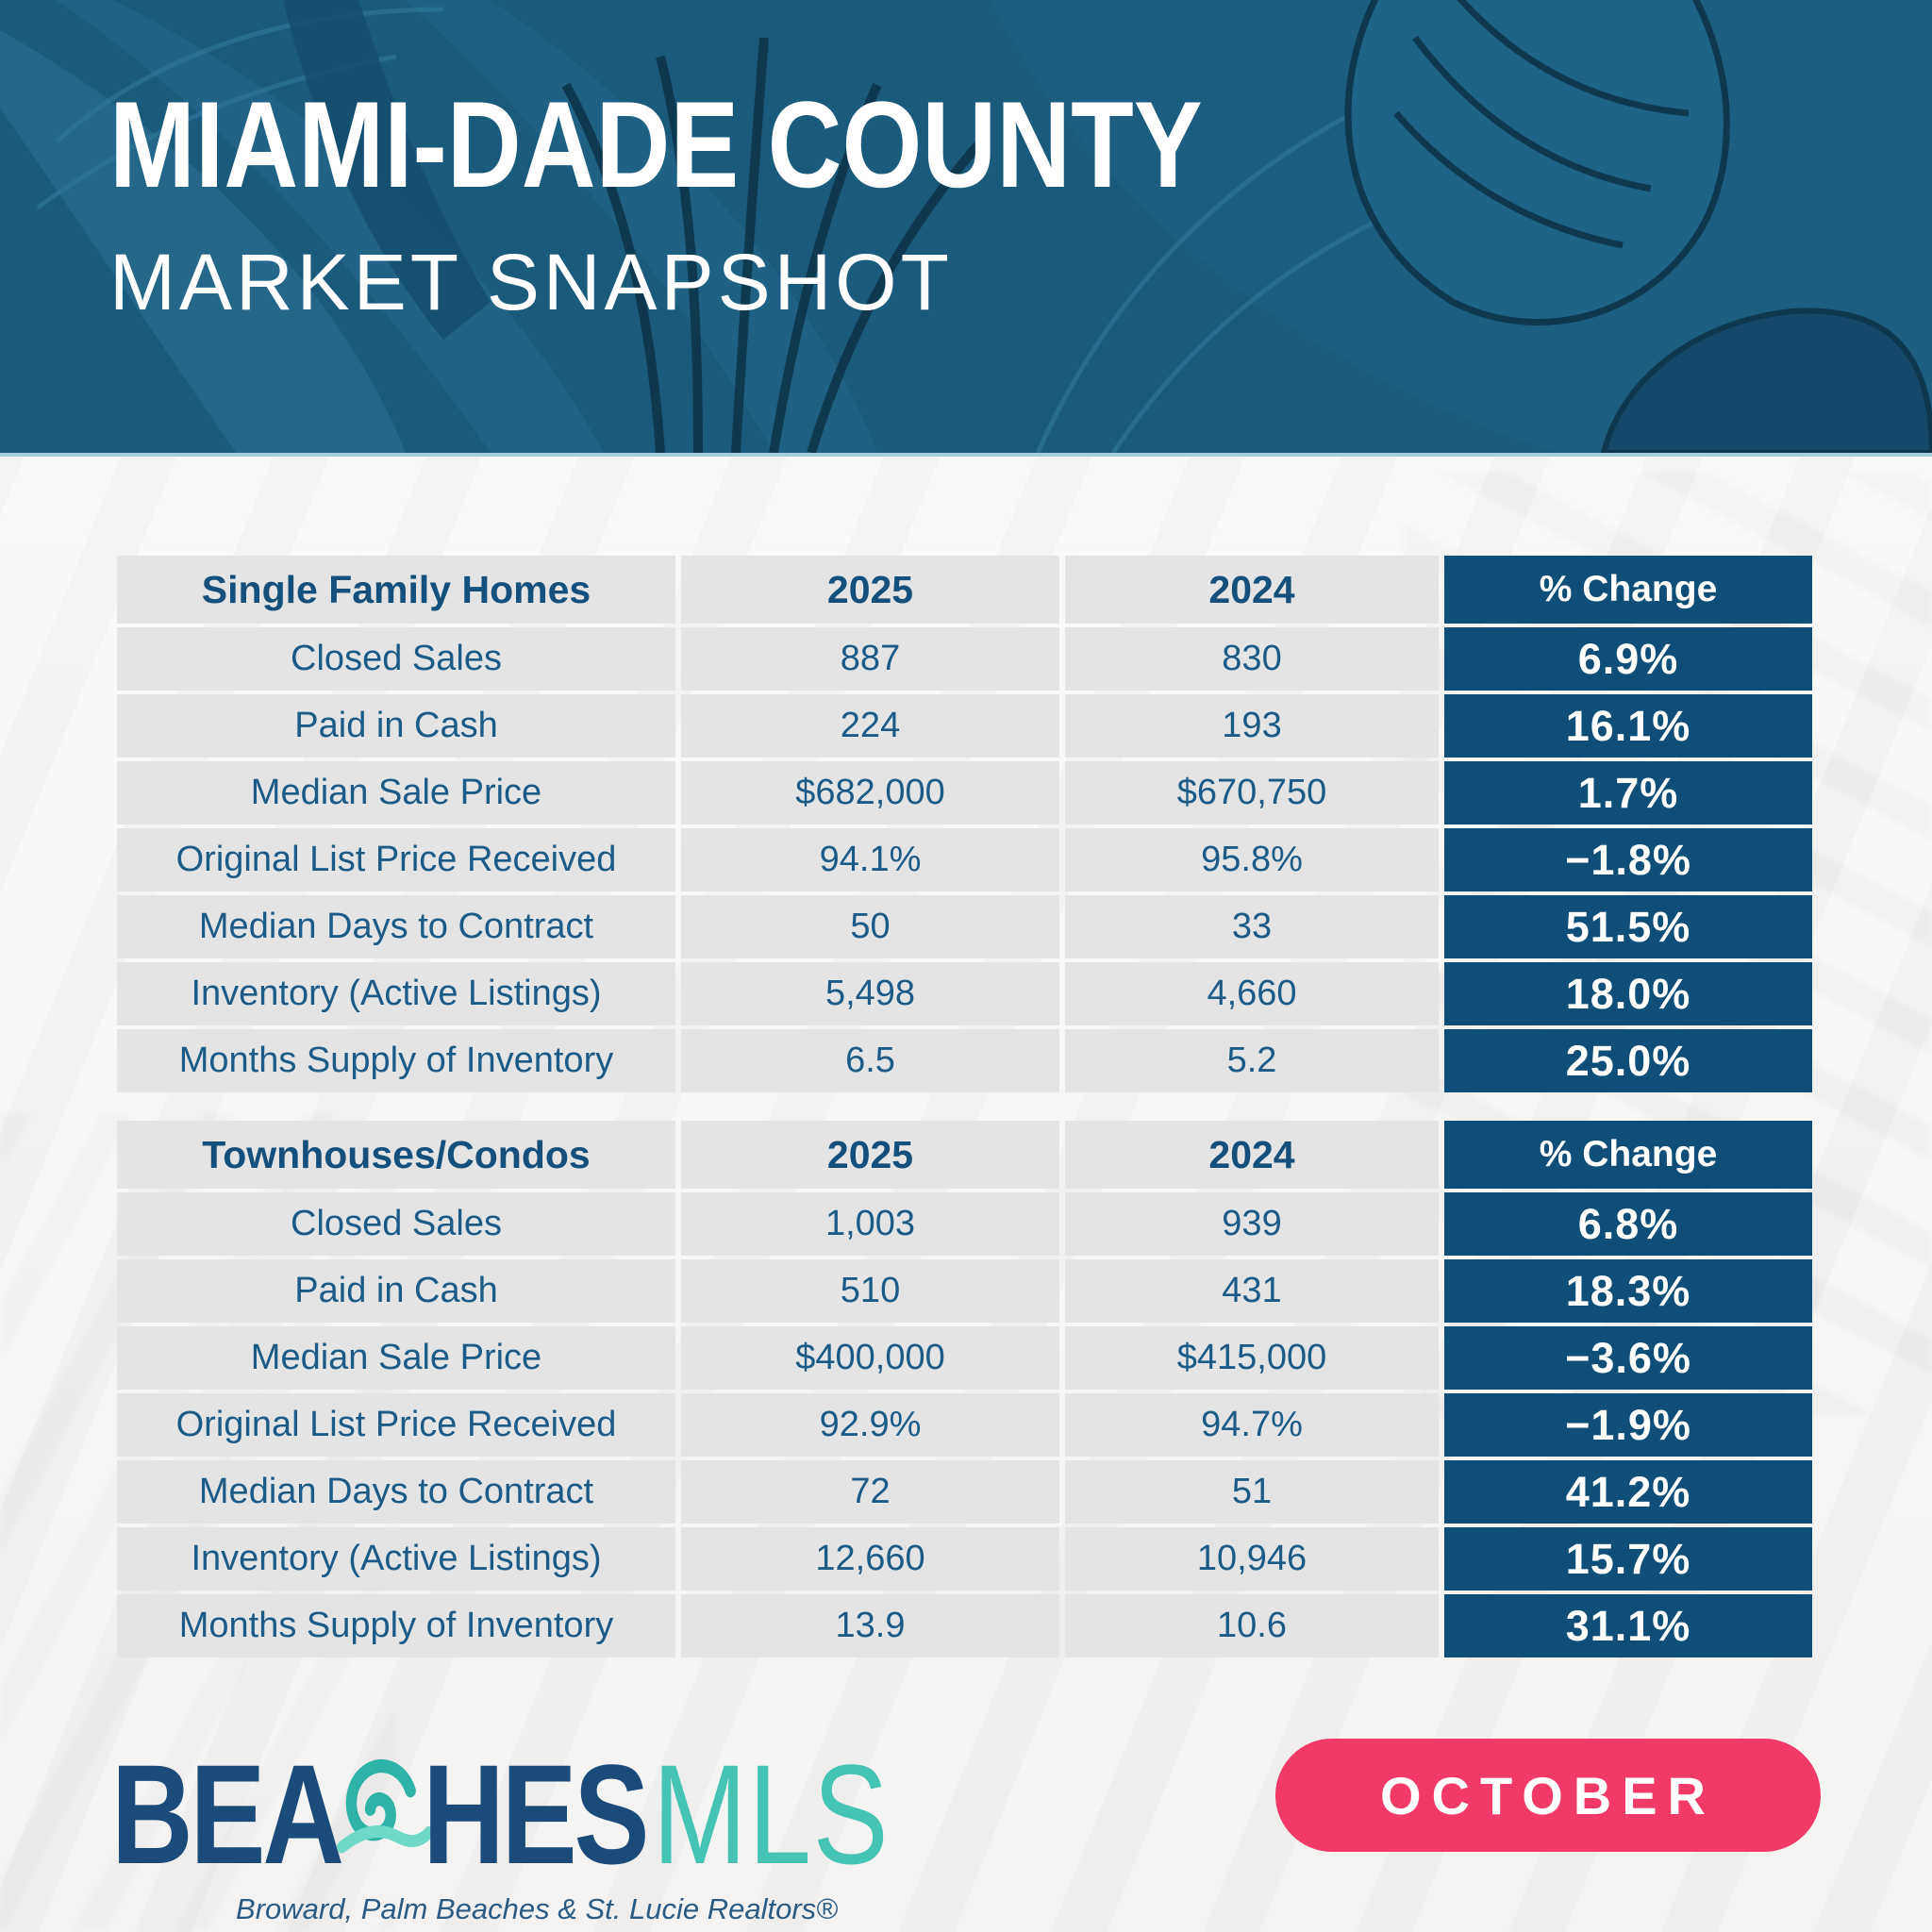  I want to click on pct-change-cell: 6.9%, so click(1628, 659).